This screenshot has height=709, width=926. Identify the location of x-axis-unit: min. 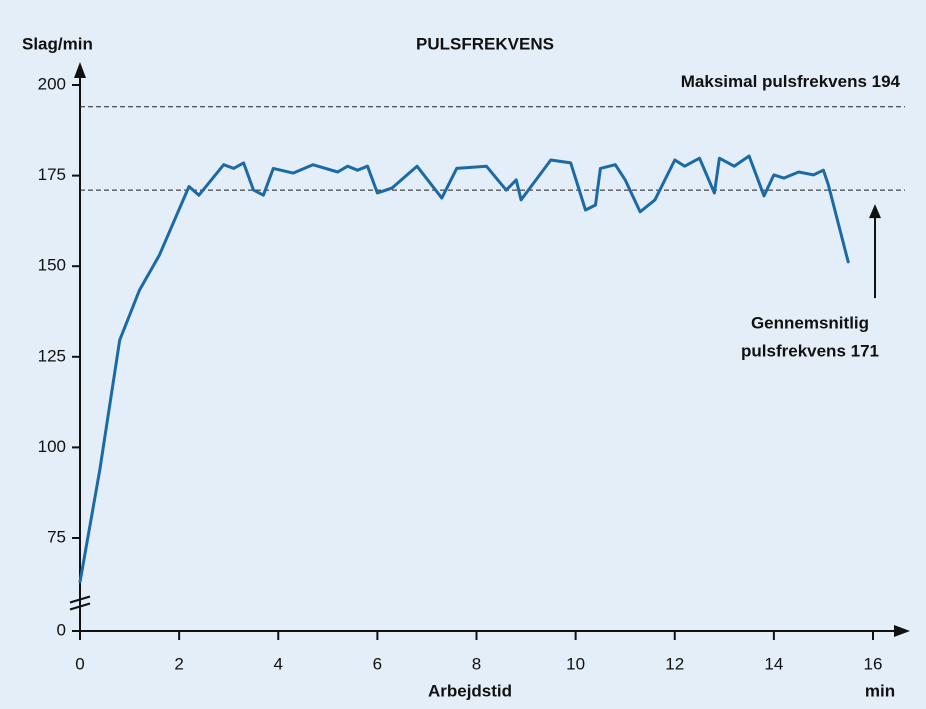
(880, 690).